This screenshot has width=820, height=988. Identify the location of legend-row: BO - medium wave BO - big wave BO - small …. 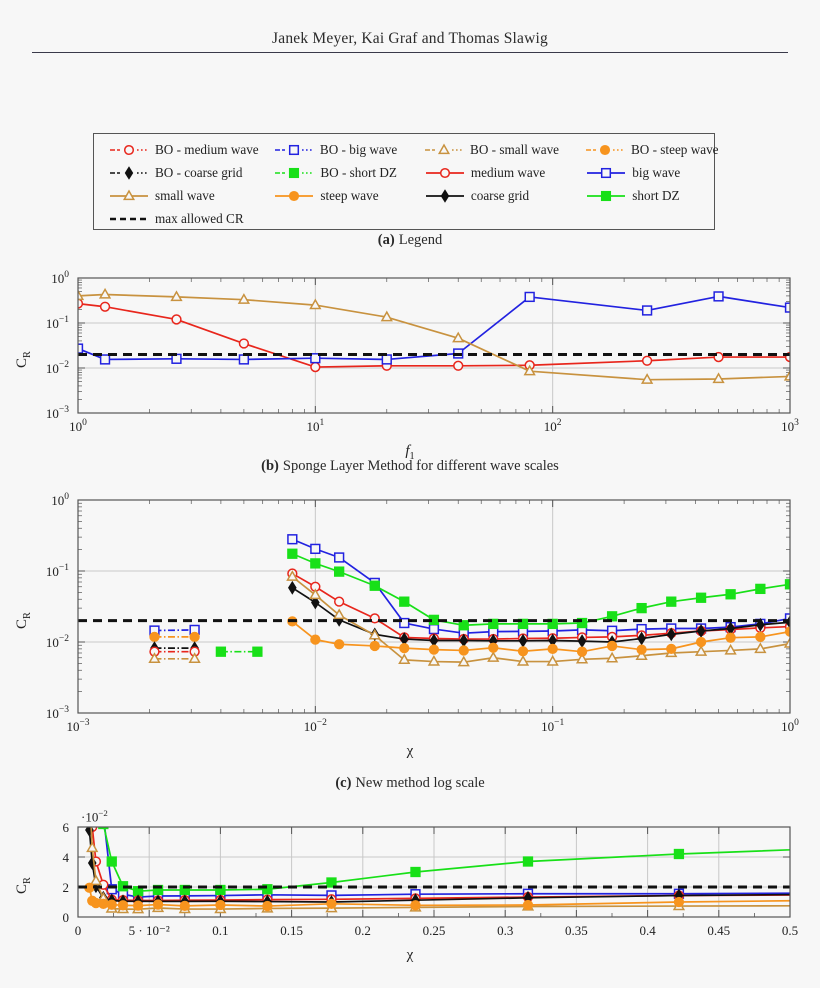
(406, 149).